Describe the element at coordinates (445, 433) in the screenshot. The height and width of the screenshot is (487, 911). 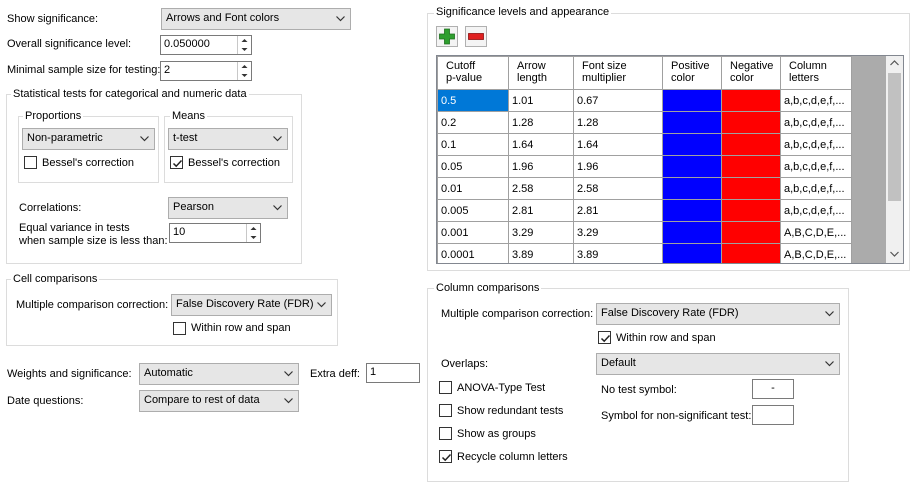
I see `groups-checkbox` at that location.